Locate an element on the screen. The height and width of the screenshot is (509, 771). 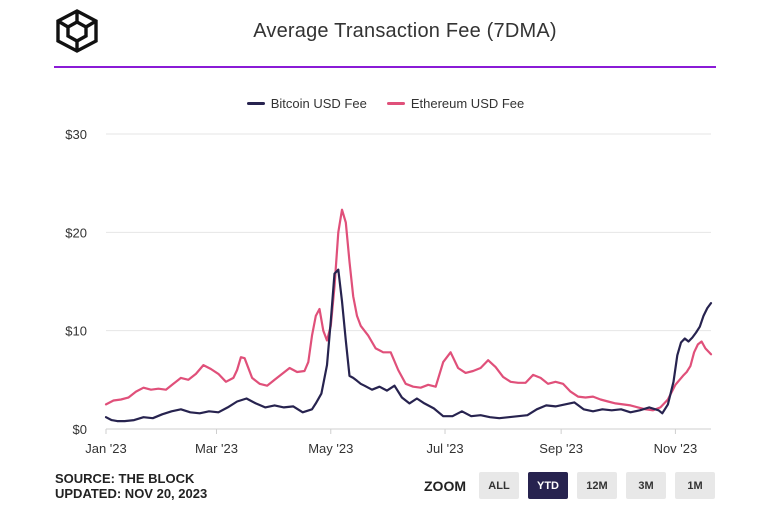
zoom-label: ZOOM is located at coordinates (445, 485).